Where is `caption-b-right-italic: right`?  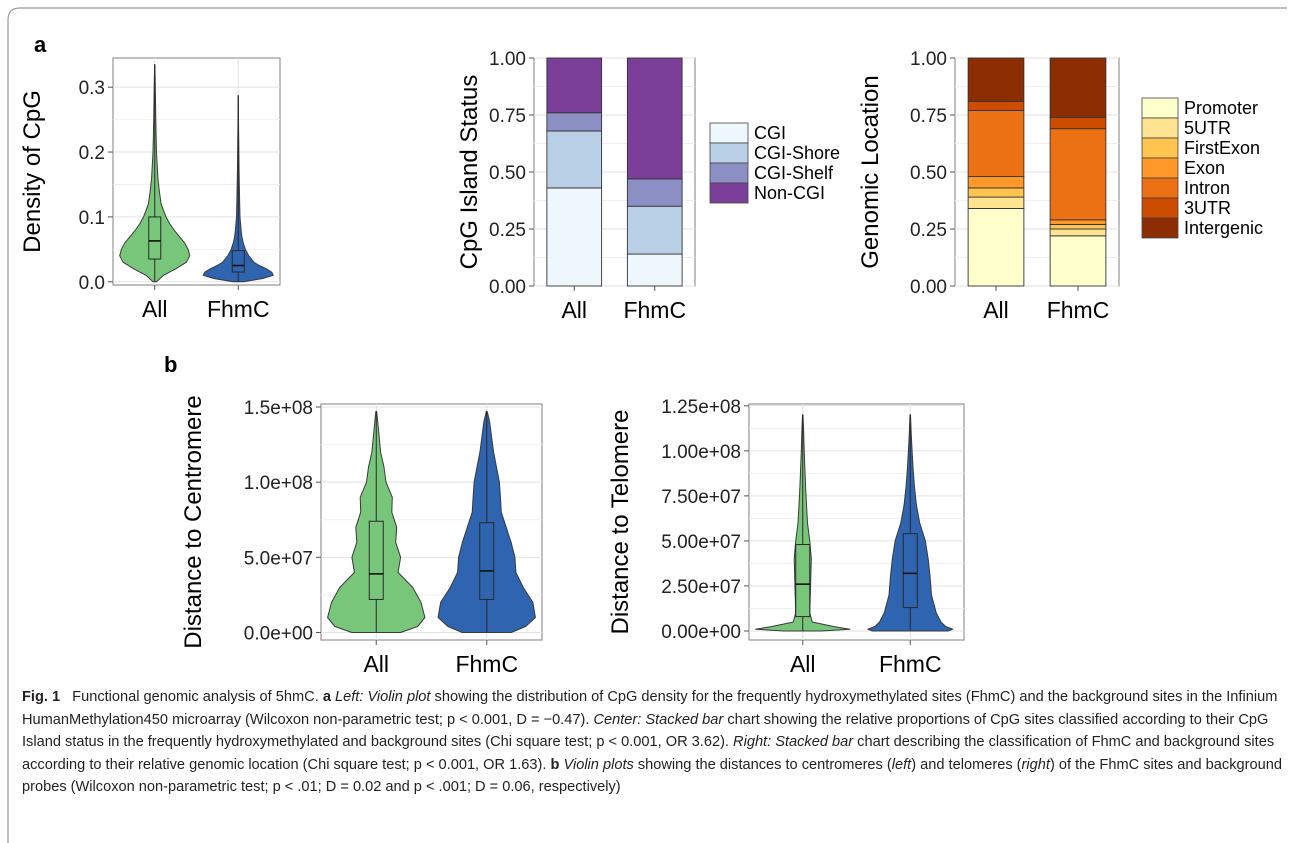
caption-b-right-italic: right is located at coordinates (1035, 764).